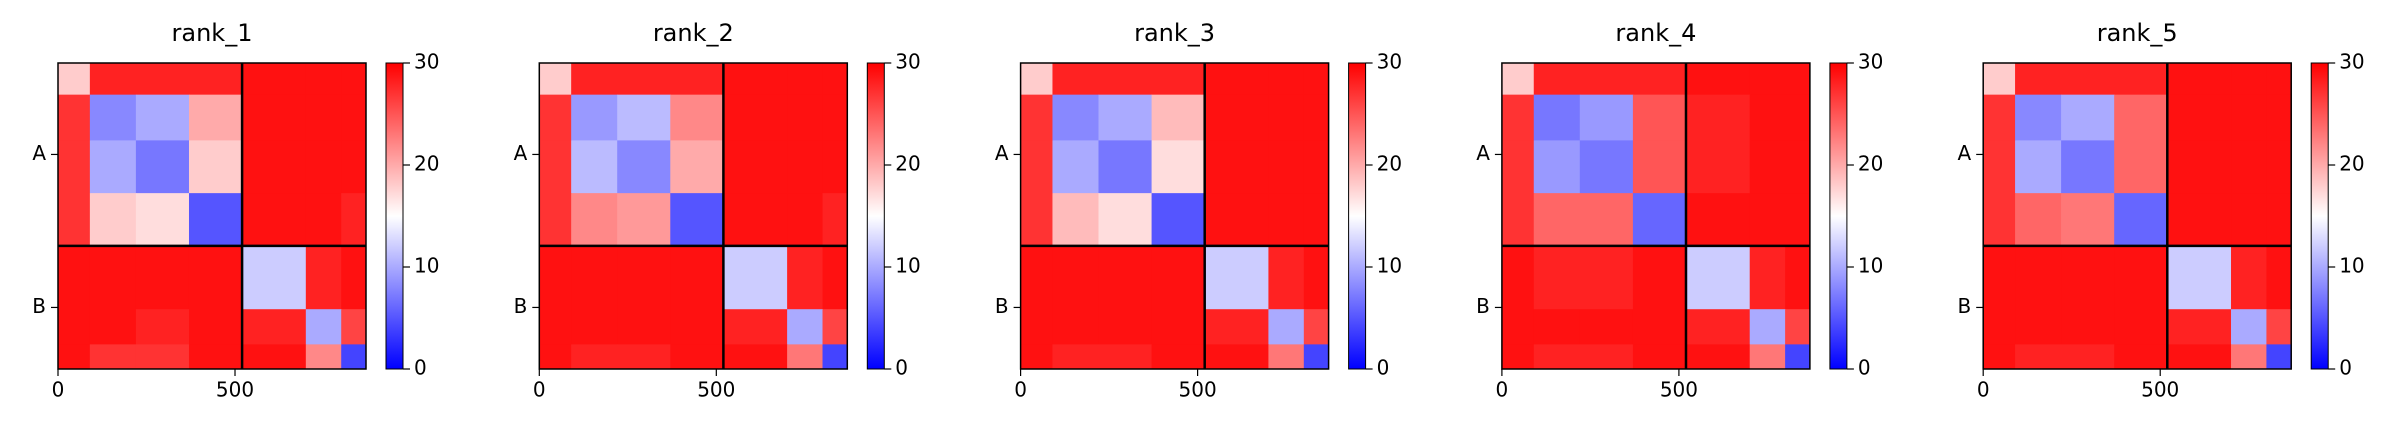 The height and width of the screenshot is (438, 2401). Describe the element at coordinates (2351, 62) in the screenshot. I see `colorbar-tick-label: 30` at that location.